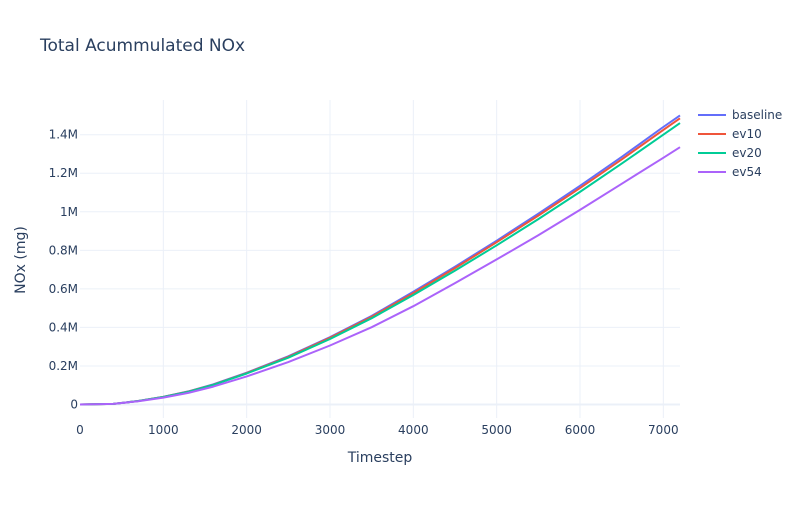 The width and height of the screenshot is (800, 505). Describe the element at coordinates (80, 430) in the screenshot. I see `x-tick-label: 0` at that location.